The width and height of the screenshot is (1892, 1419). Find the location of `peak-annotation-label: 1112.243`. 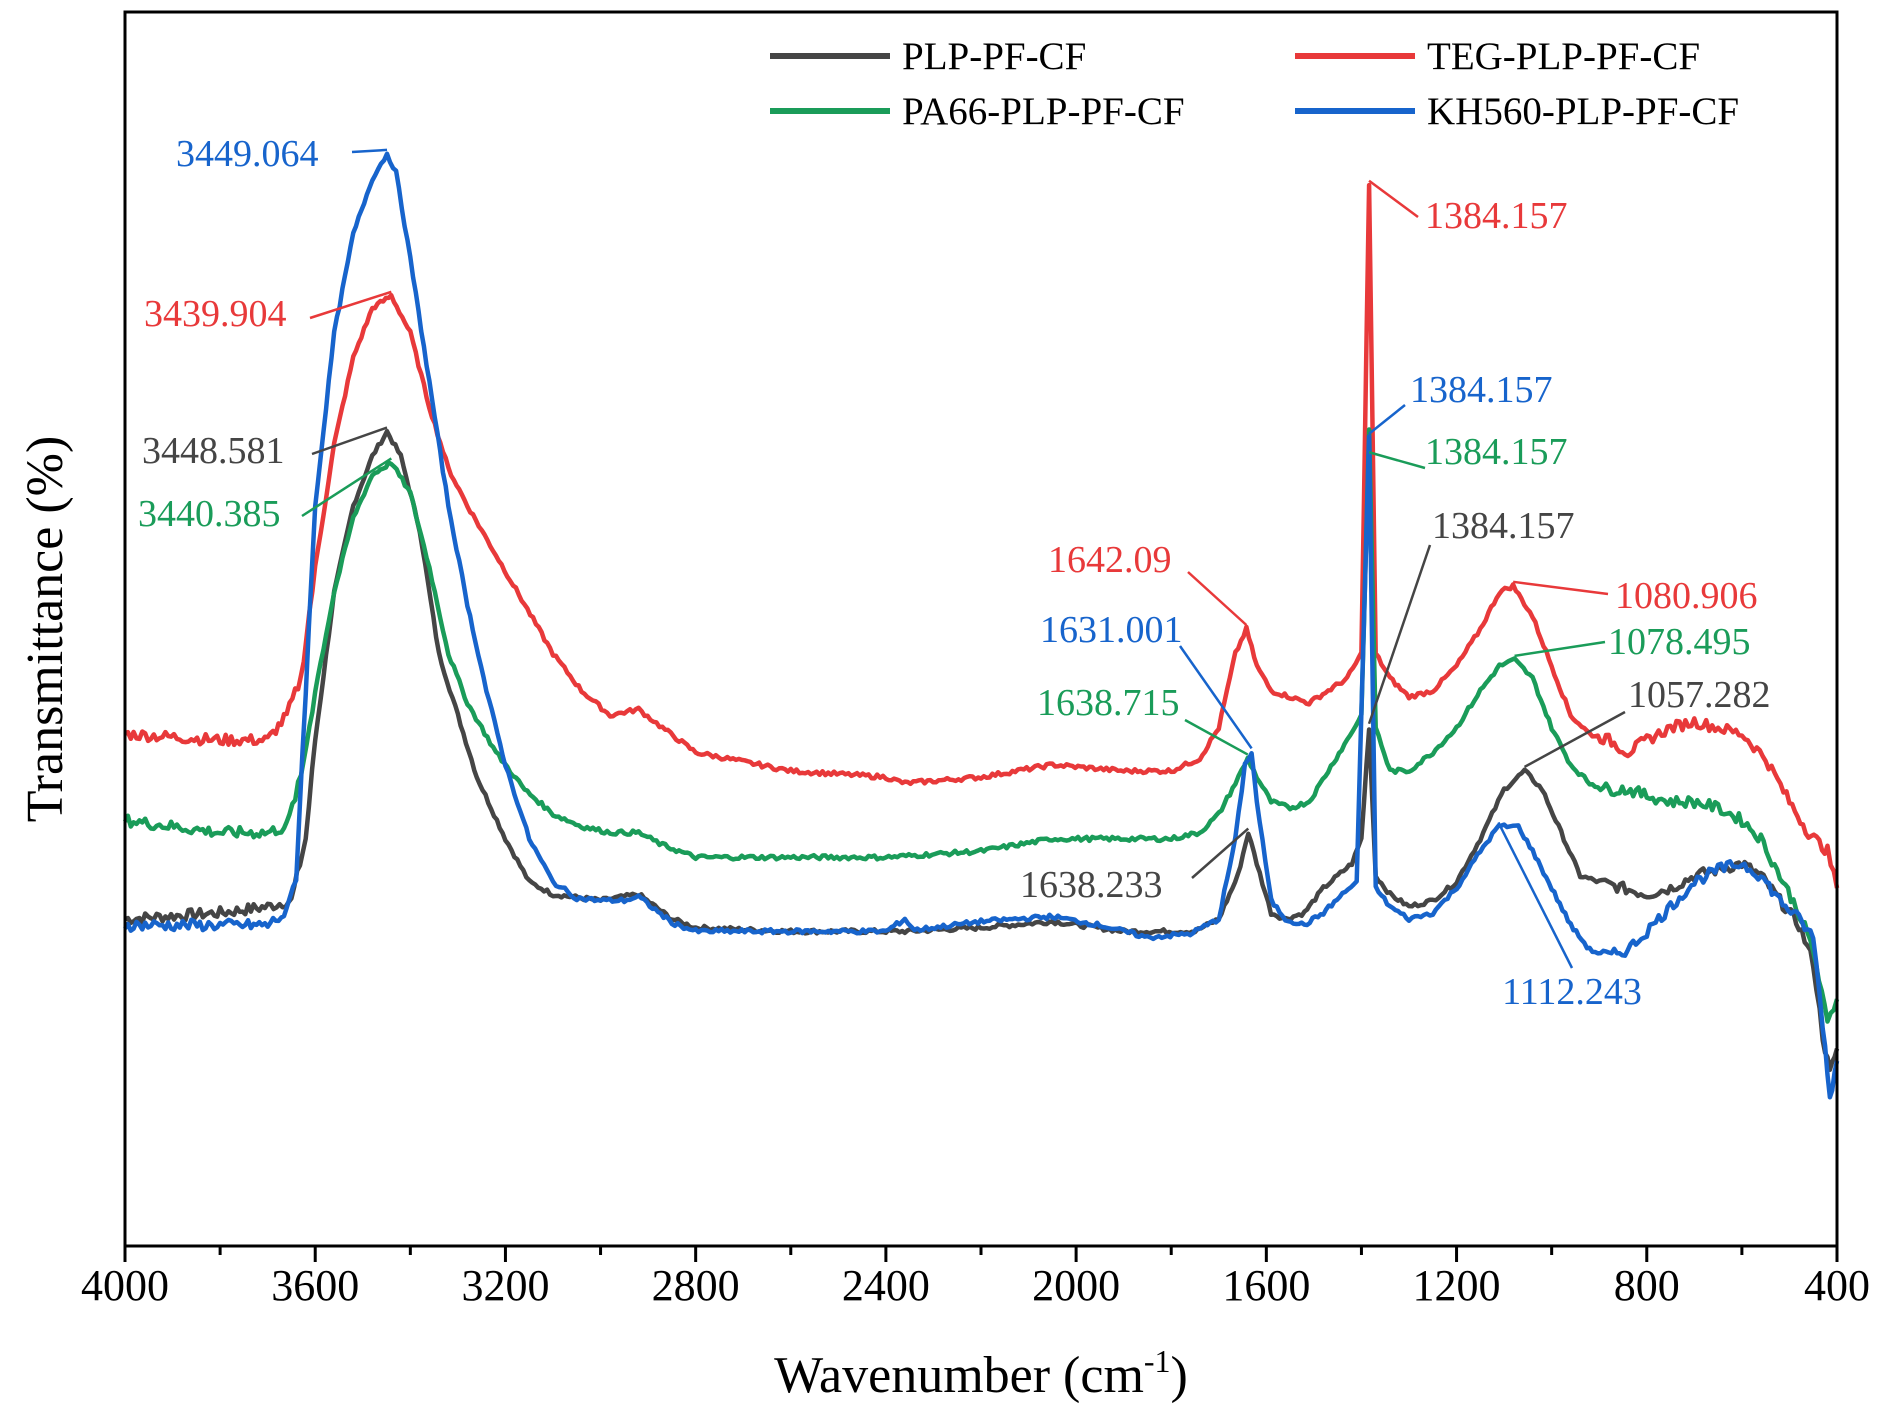

peak-annotation-label: 1112.243 is located at coordinates (1572, 992).